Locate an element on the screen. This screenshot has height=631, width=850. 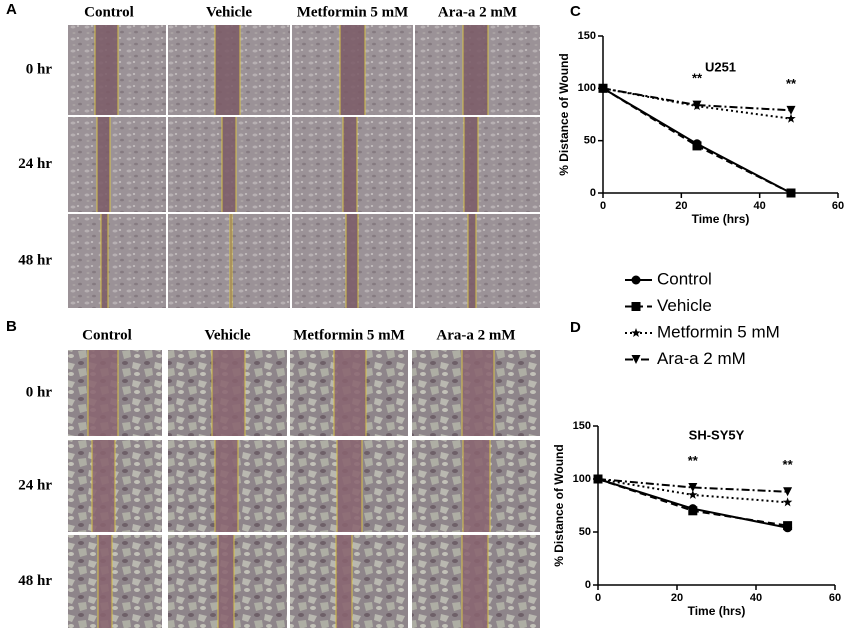
chart-title: U251 is located at coordinates (720, 66).